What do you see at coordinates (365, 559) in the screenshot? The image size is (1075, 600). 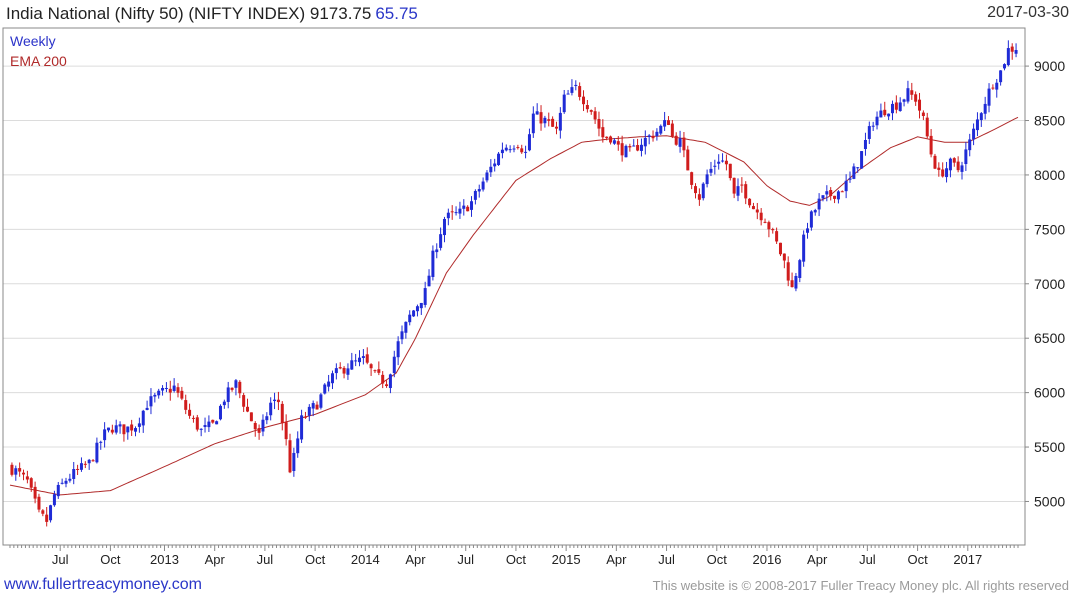 I see `x-tick-label: 2014` at bounding box center [365, 559].